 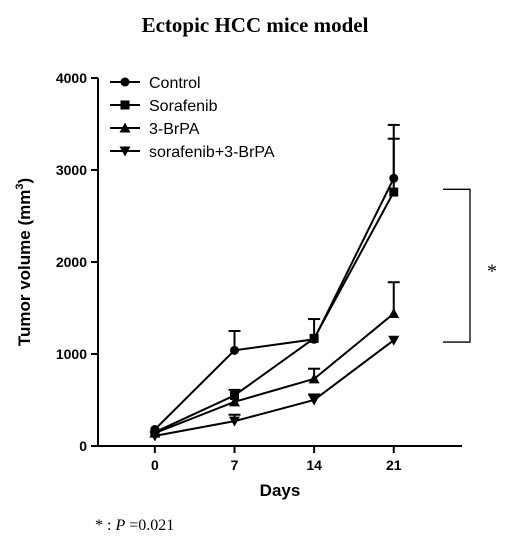 I want to click on legend-item: sorafenib+3-BrPA, so click(x=192, y=152).